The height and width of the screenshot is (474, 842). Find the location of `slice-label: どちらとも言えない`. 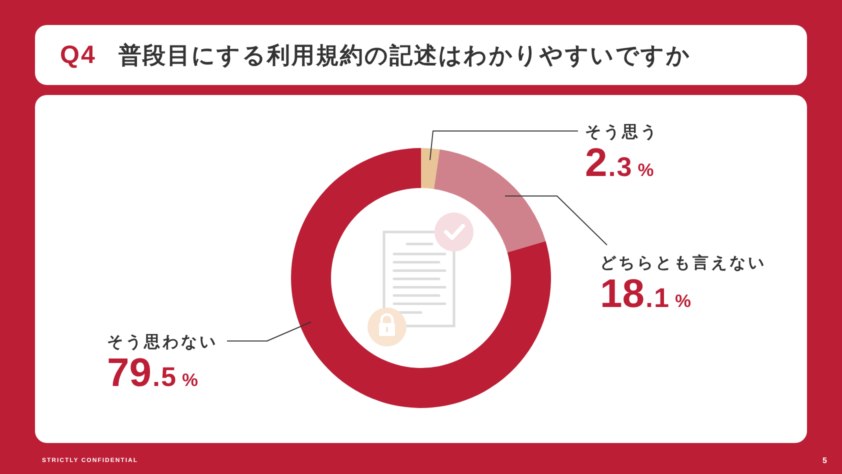

slice-label: どちらとも言えない is located at coordinates (683, 262).